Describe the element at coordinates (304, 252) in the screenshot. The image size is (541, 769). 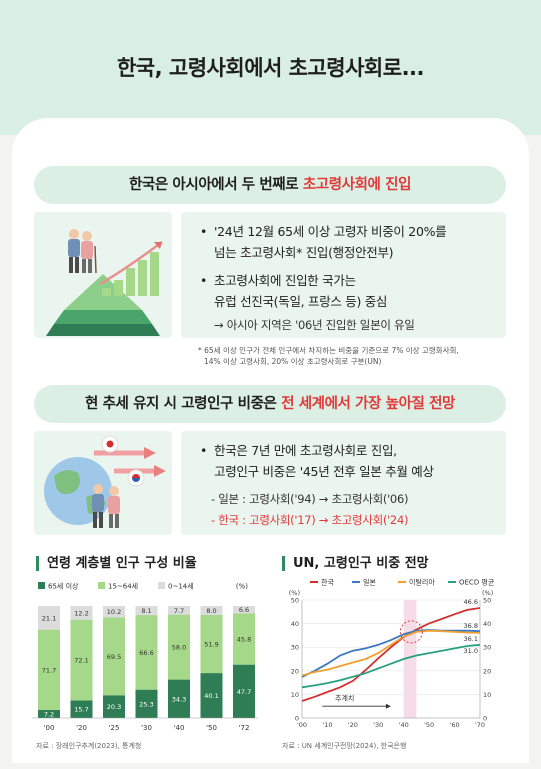
I see `section1-bullet1-line2: 넘는 초고령사회* 진입(행정안전부)` at that location.